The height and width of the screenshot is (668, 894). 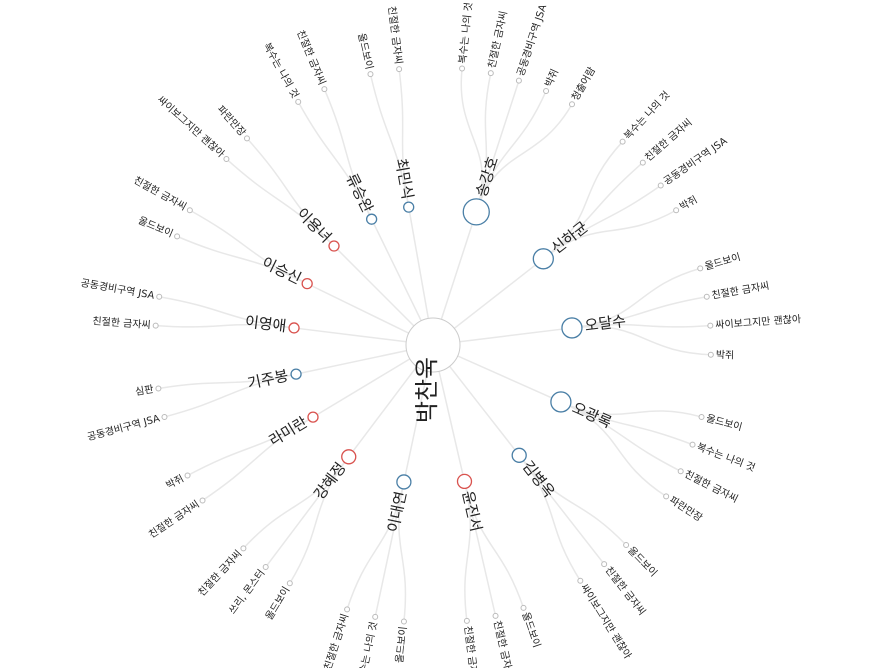 I want to click on movie-label: 파란만장, so click(x=232, y=120).